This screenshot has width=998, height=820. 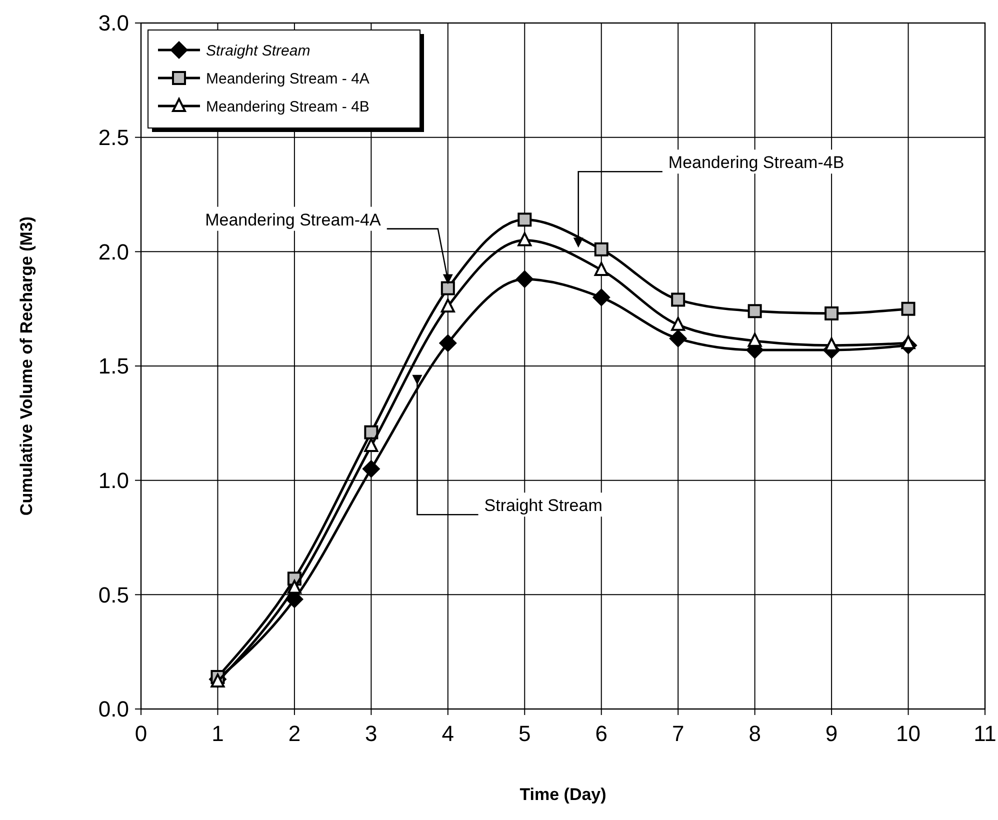 I want to click on y-tick-label: 1.5, so click(x=113, y=366).